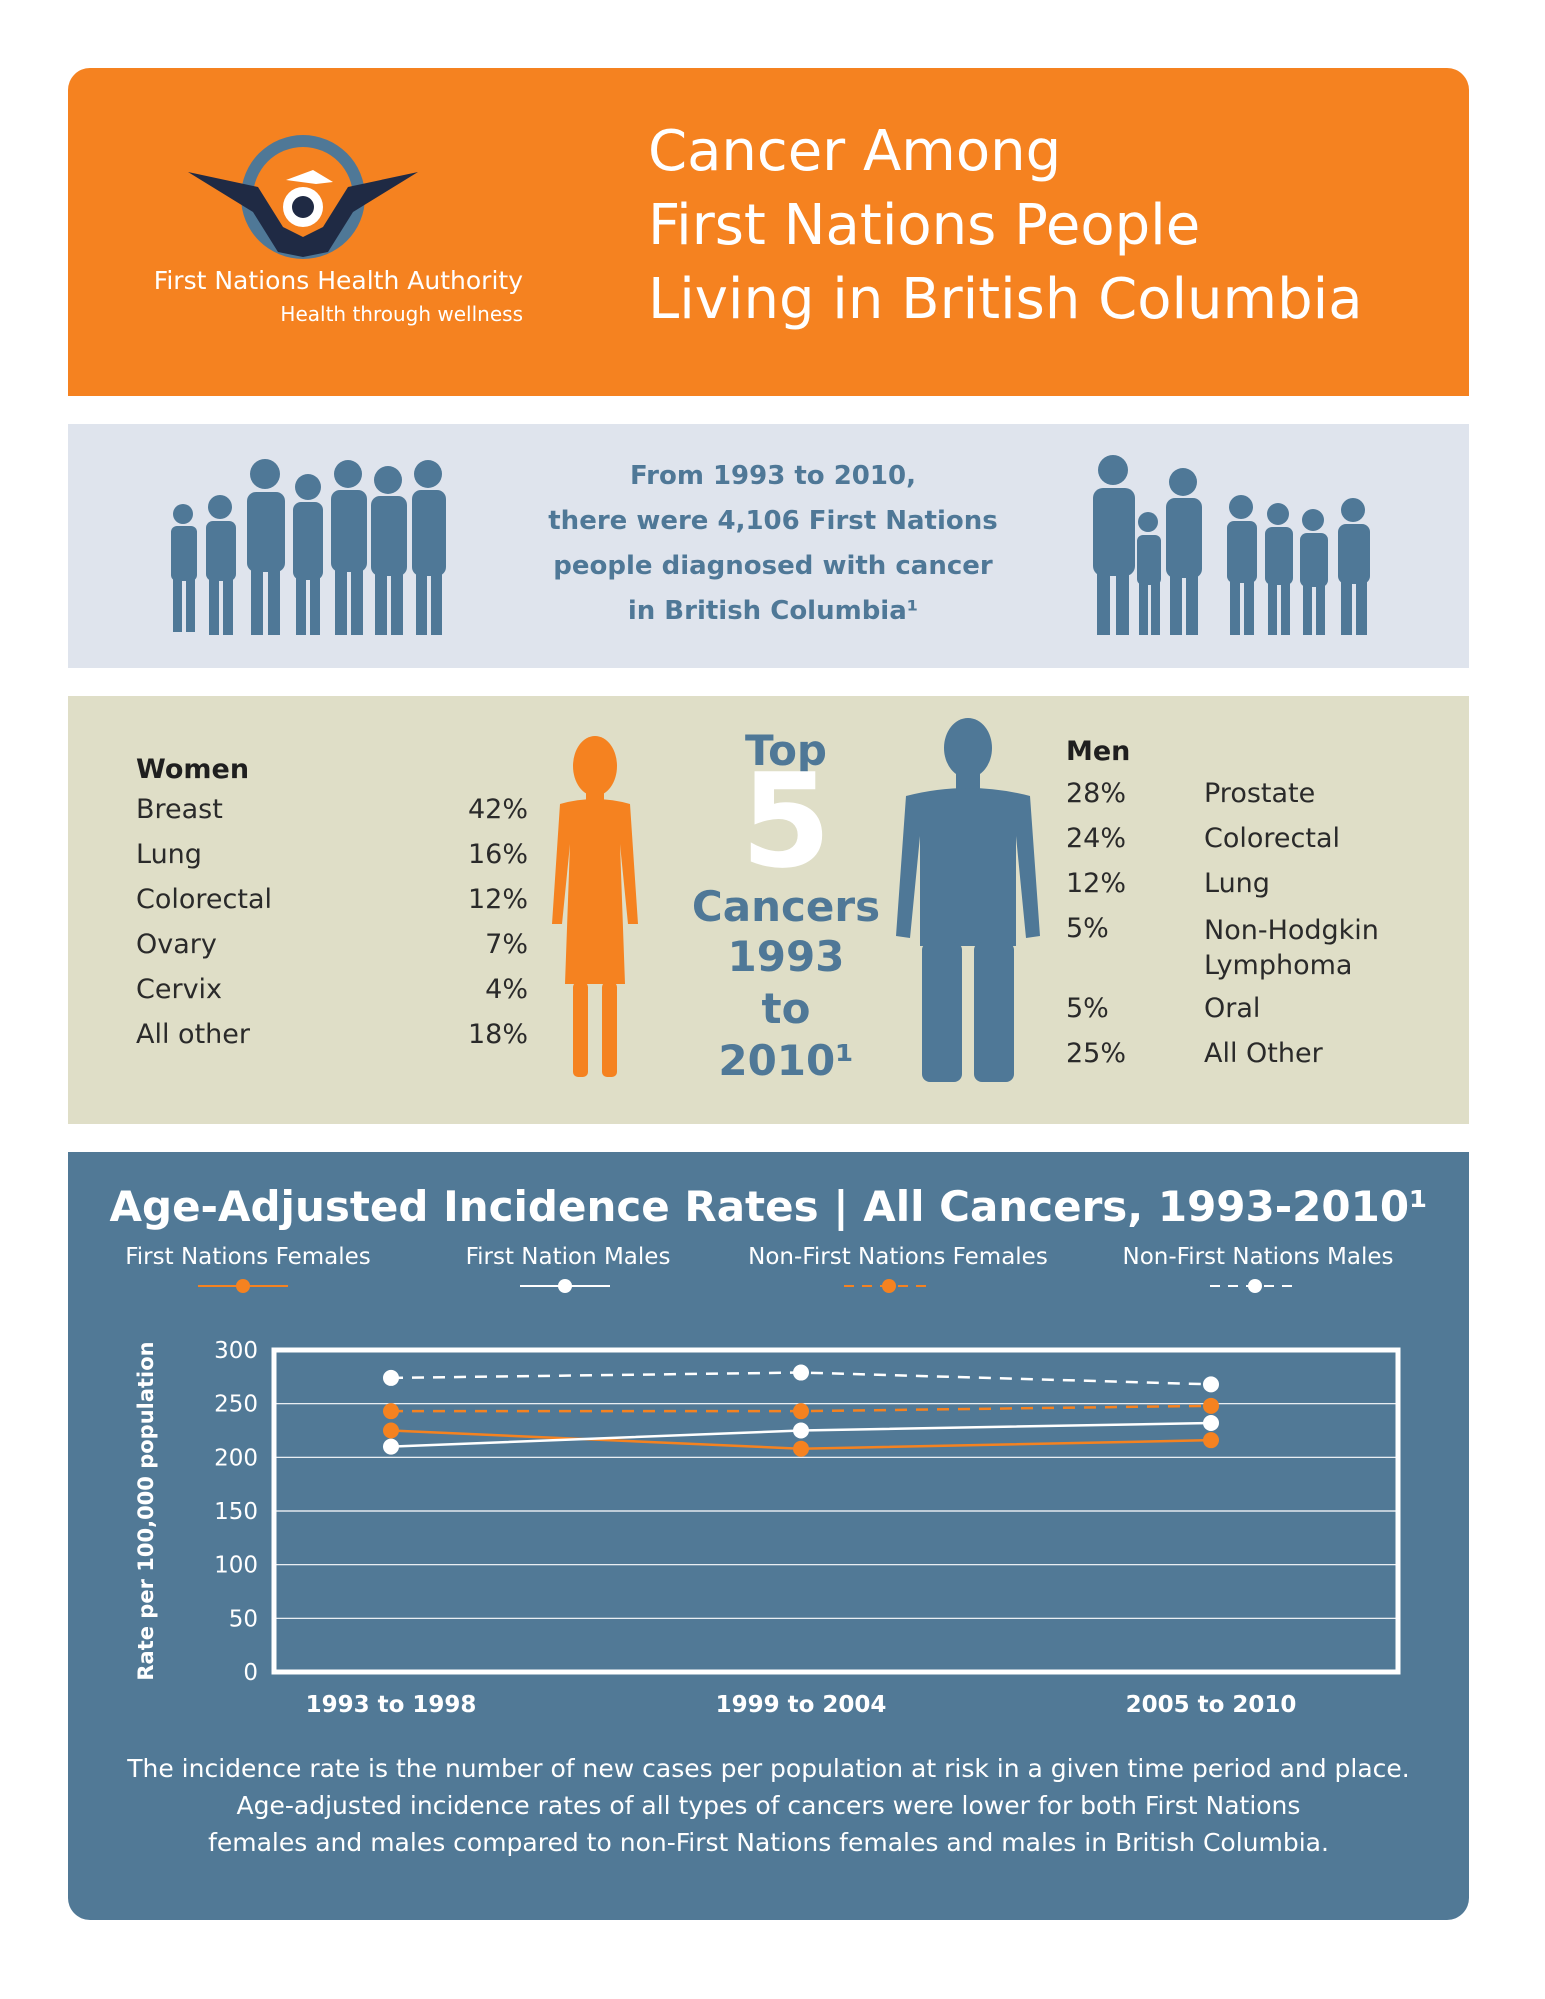 The width and height of the screenshot is (1545, 1999). What do you see at coordinates (179, 989) in the screenshot?
I see `women-row-label: Cervix` at bounding box center [179, 989].